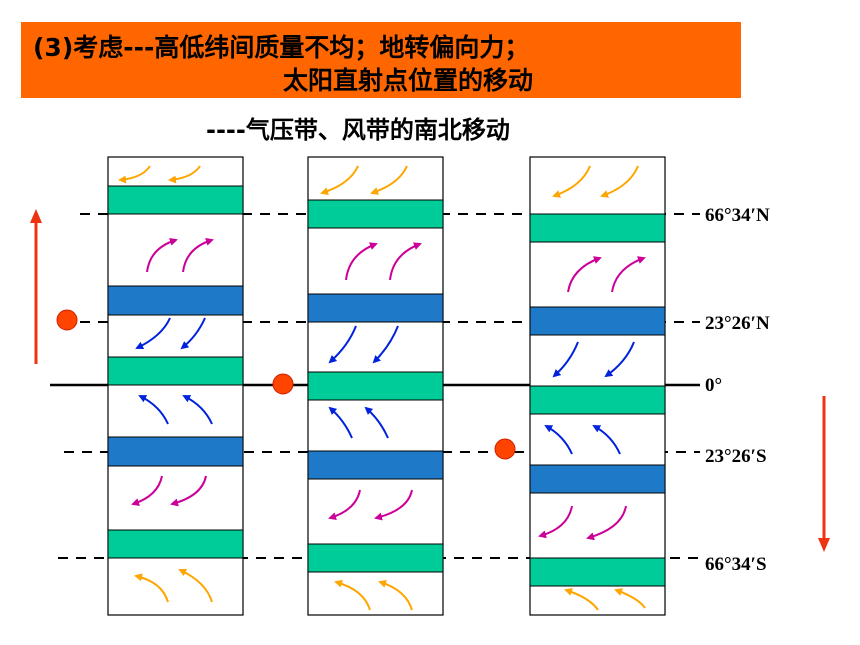 This screenshot has height=645, width=860. I want to click on sun-point-north, so click(67, 320).